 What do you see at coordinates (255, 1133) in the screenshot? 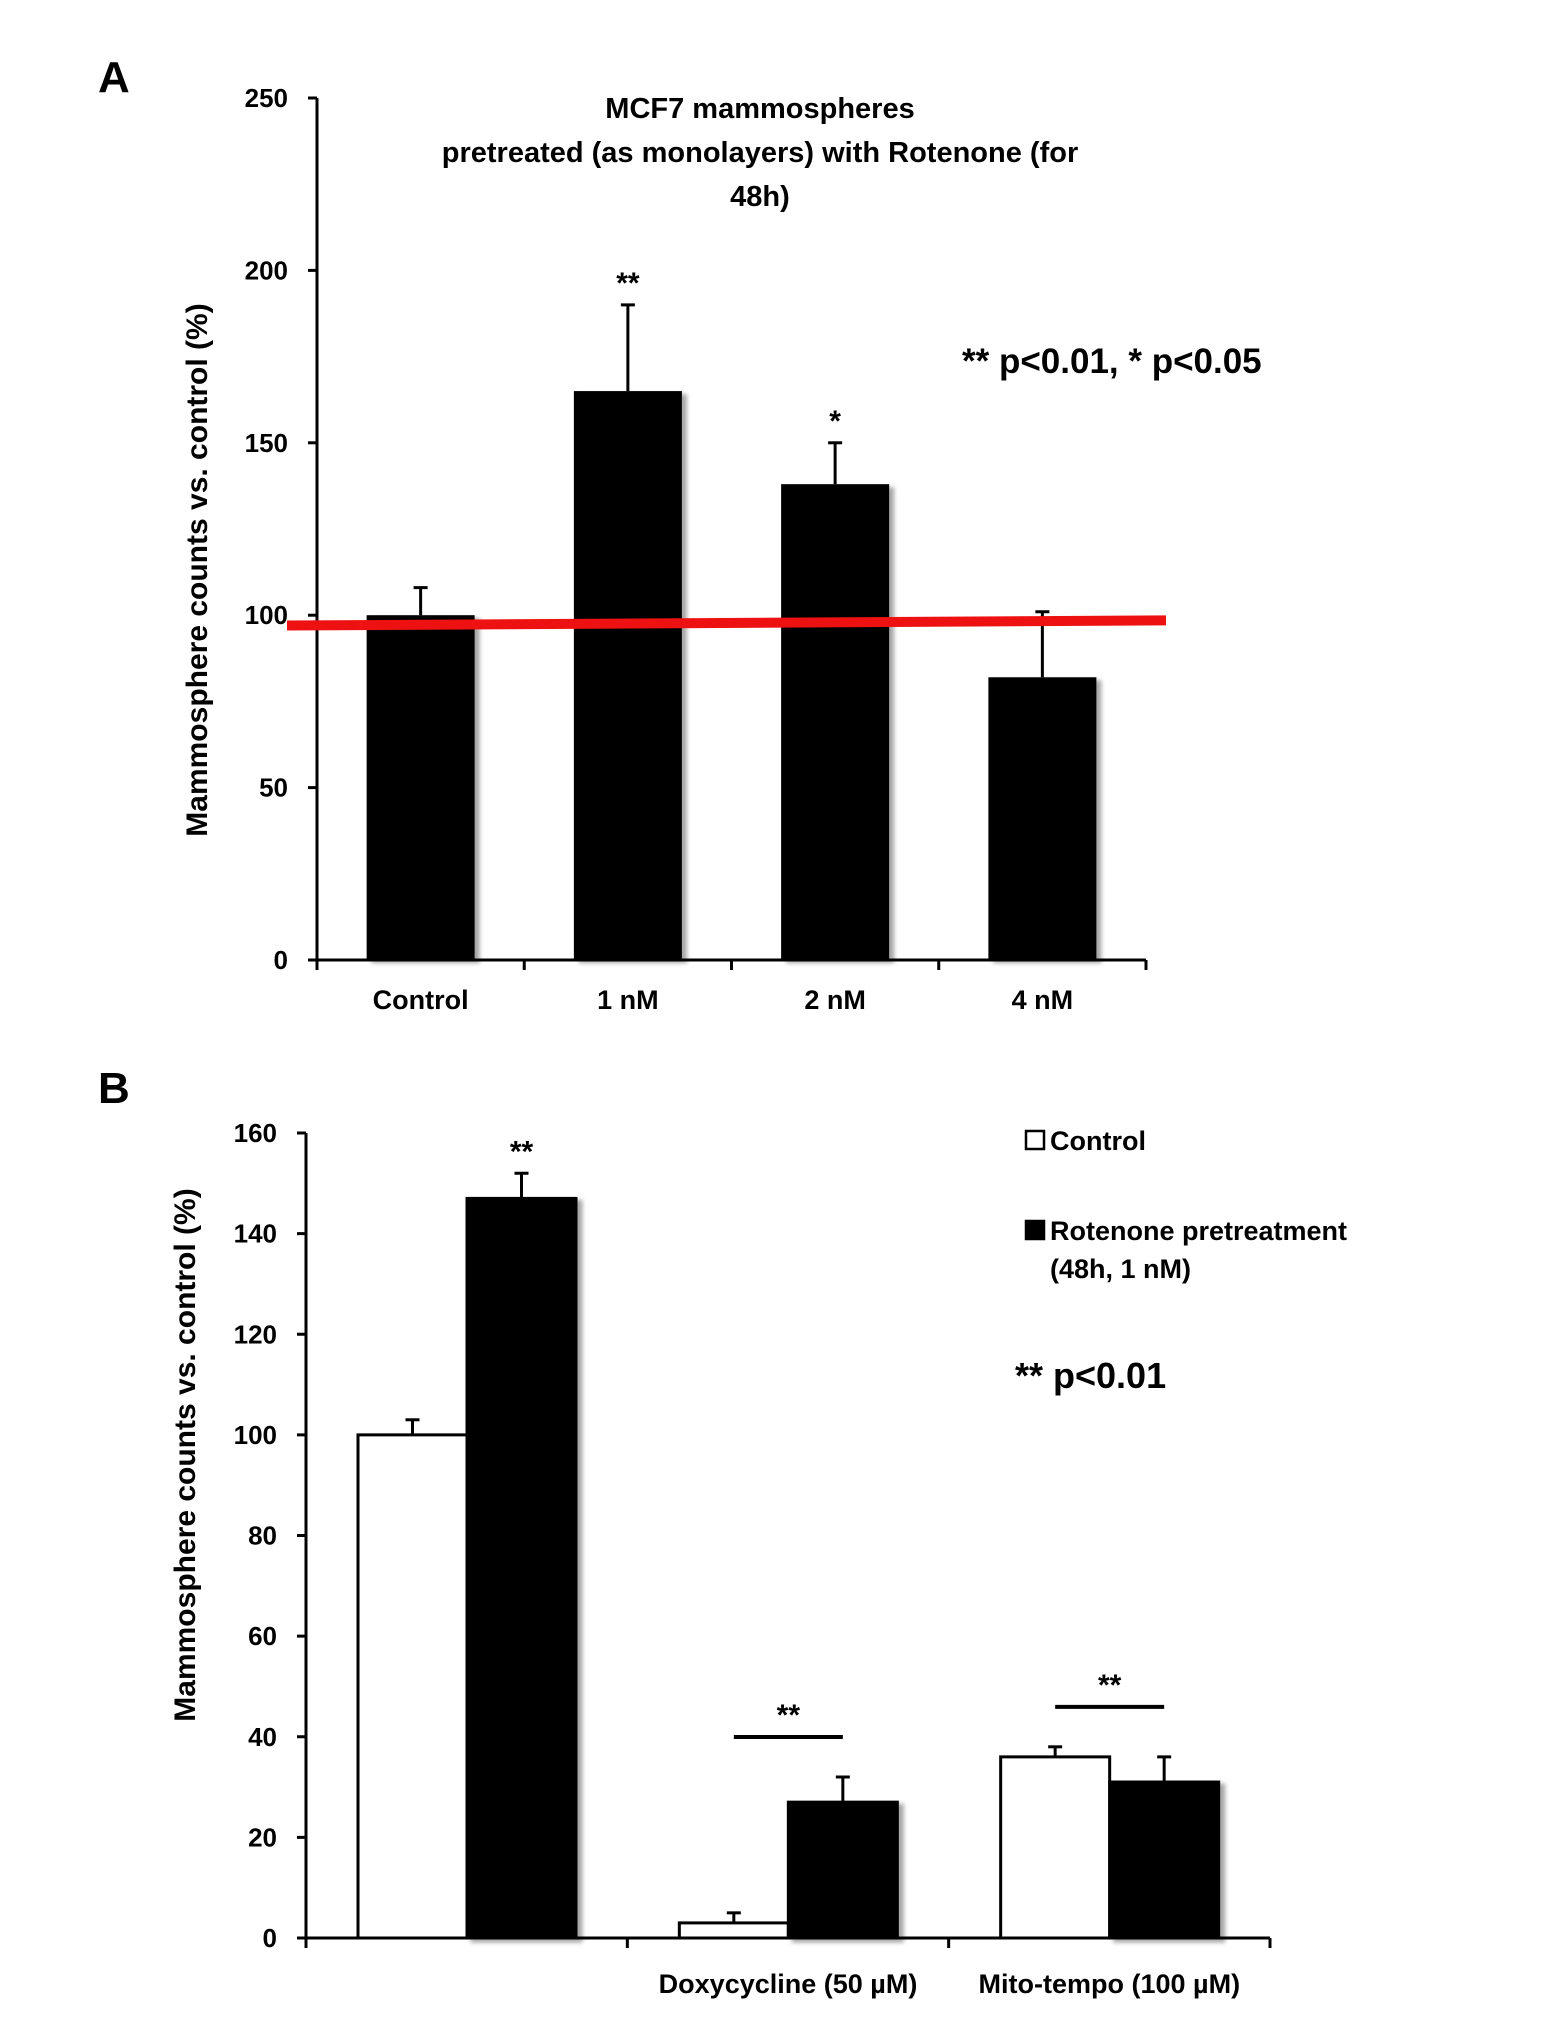
I see `y-tick-label-b: 160` at bounding box center [255, 1133].